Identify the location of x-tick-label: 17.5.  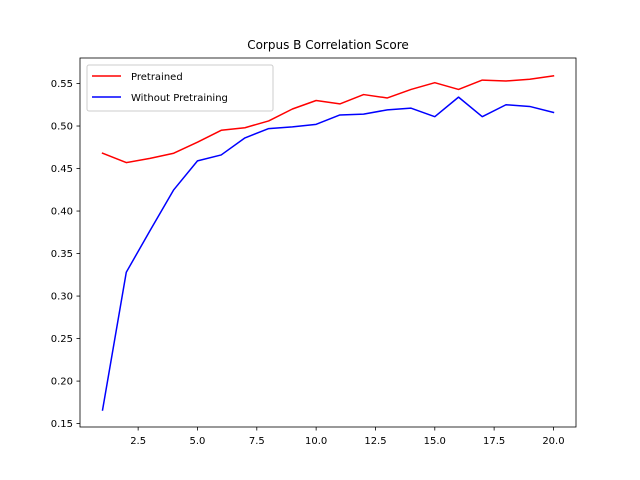
(494, 441).